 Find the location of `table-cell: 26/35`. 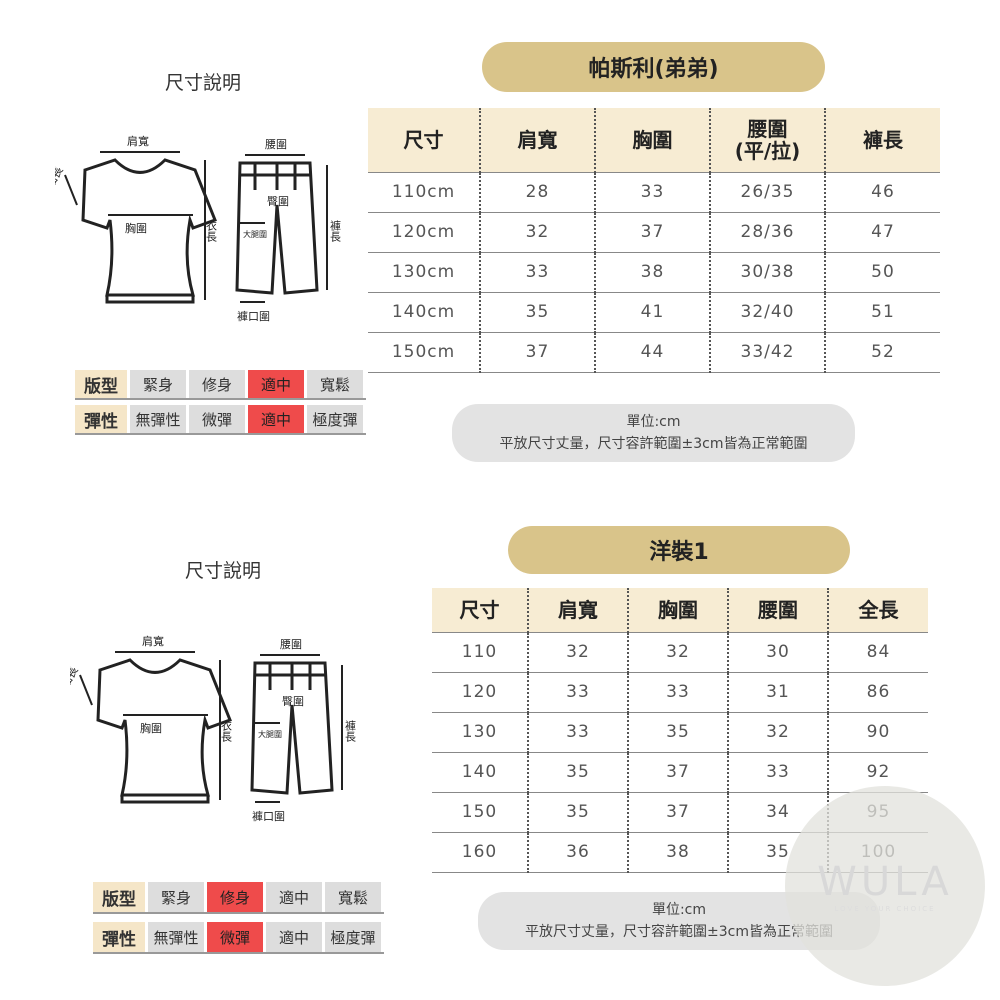

table-cell: 26/35 is located at coordinates (767, 192).